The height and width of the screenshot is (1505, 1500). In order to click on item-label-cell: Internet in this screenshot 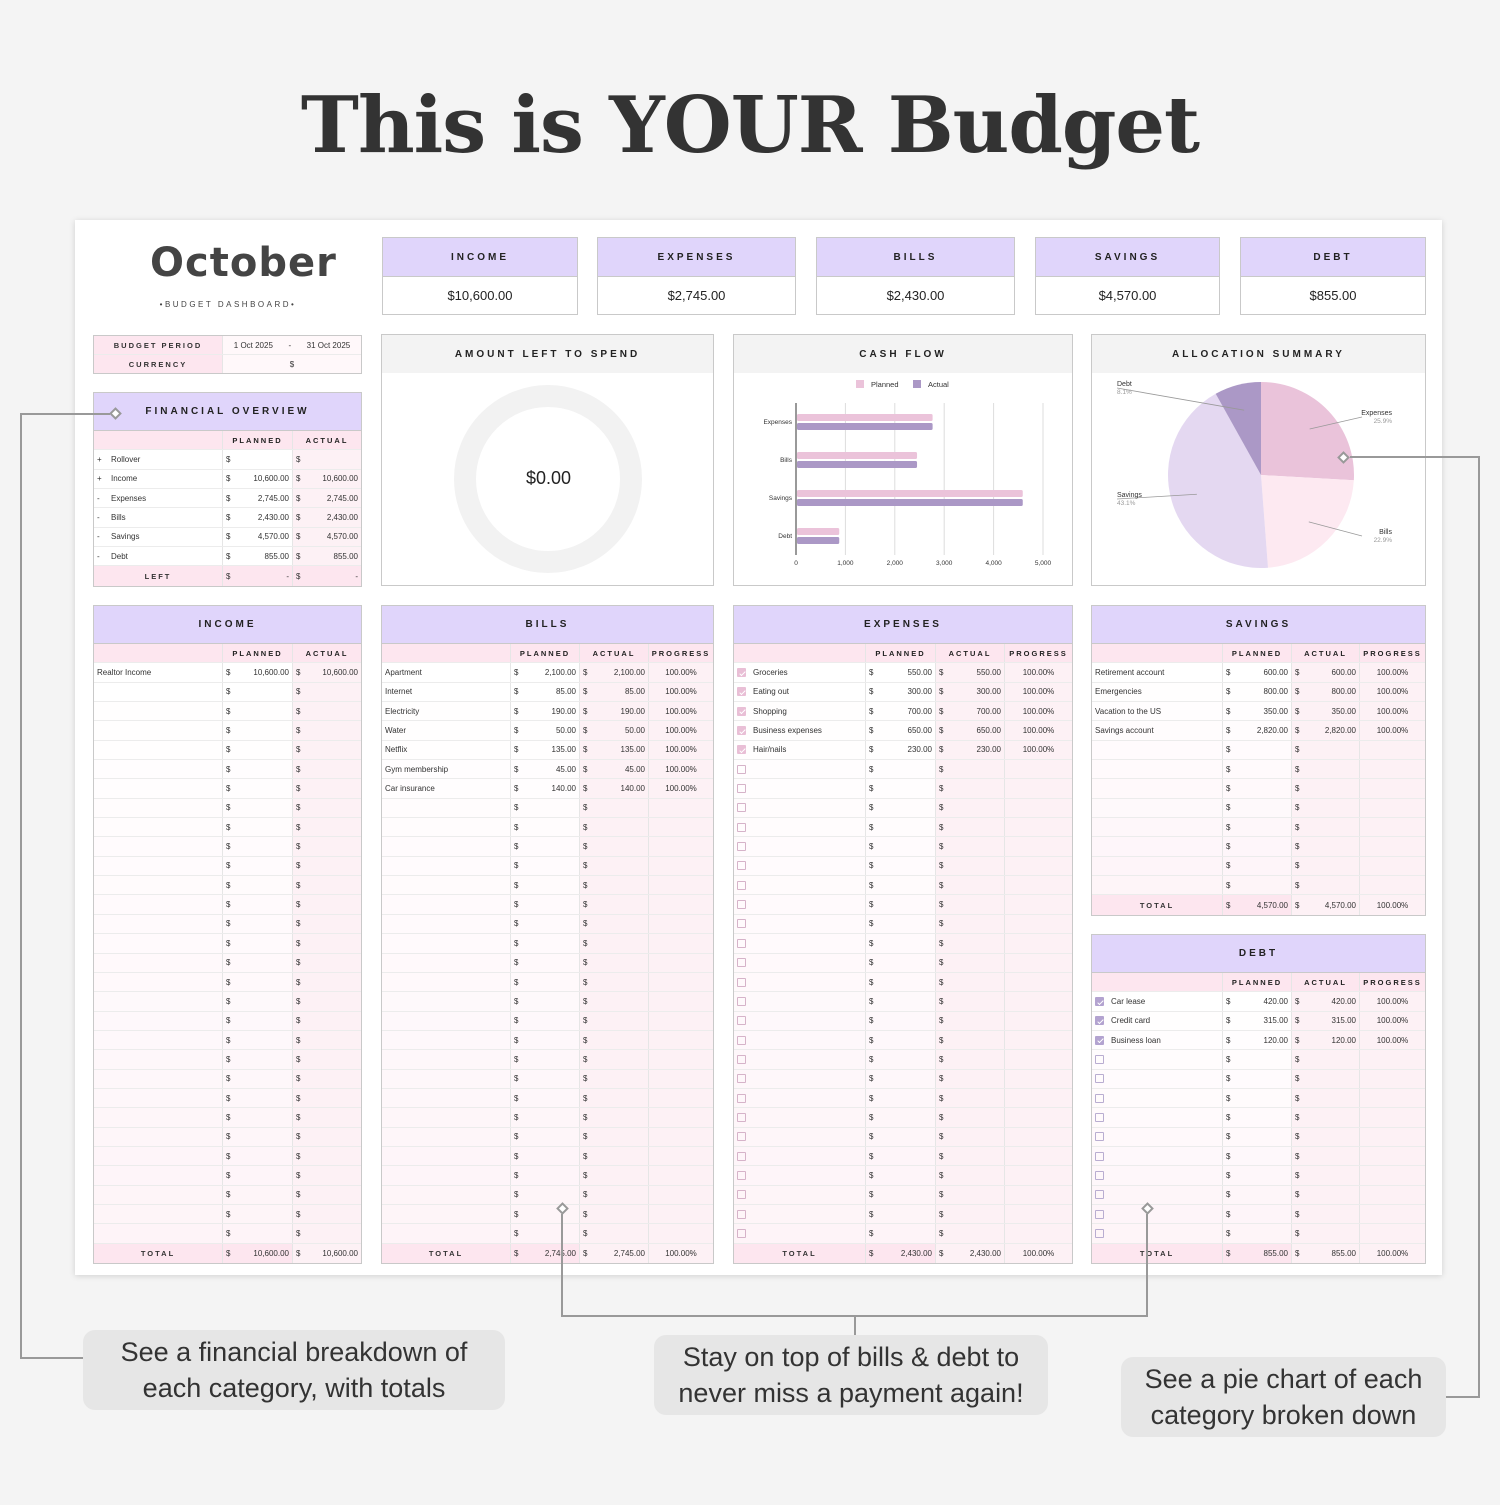, I will do `click(446, 692)`.